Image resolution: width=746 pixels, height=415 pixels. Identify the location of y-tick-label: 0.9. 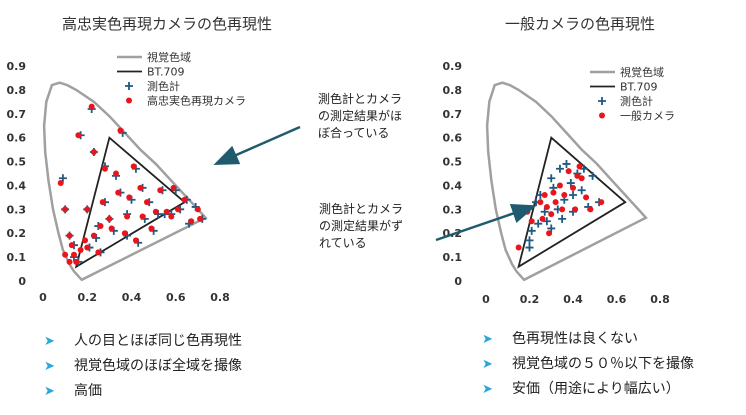
(17, 66).